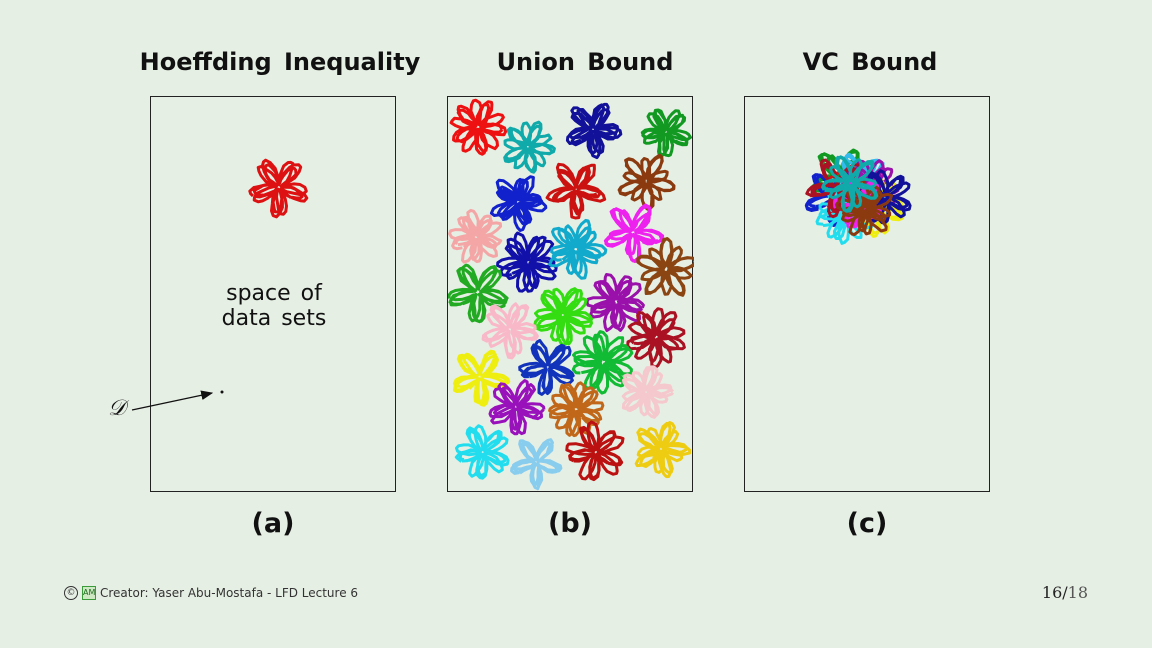  What do you see at coordinates (117, 408) in the screenshot?
I see `d-label: 𝒟` at bounding box center [117, 408].